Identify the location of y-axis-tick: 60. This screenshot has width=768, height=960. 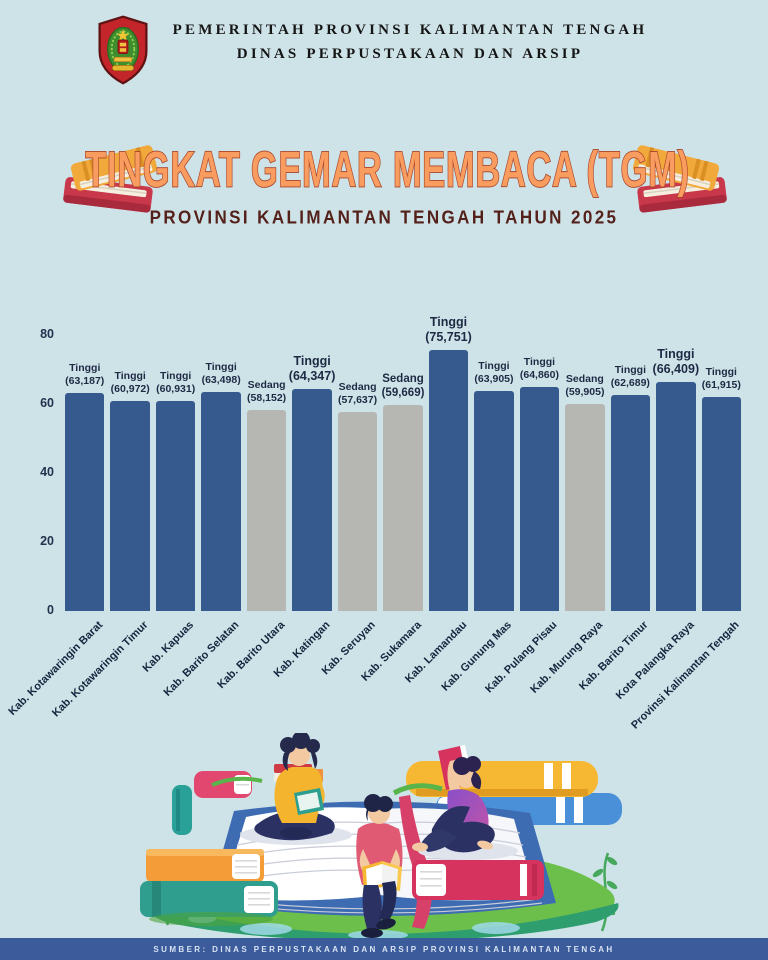
(47, 403).